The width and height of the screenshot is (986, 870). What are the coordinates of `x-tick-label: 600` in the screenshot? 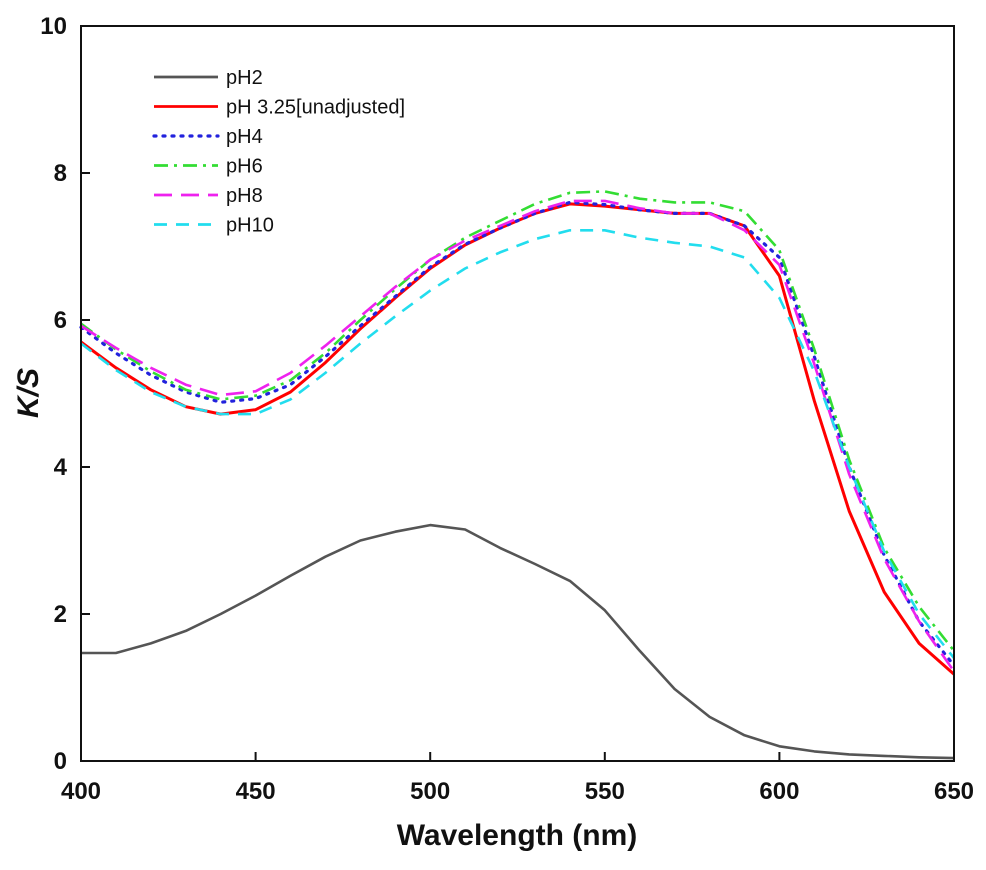 It's located at (779, 791).